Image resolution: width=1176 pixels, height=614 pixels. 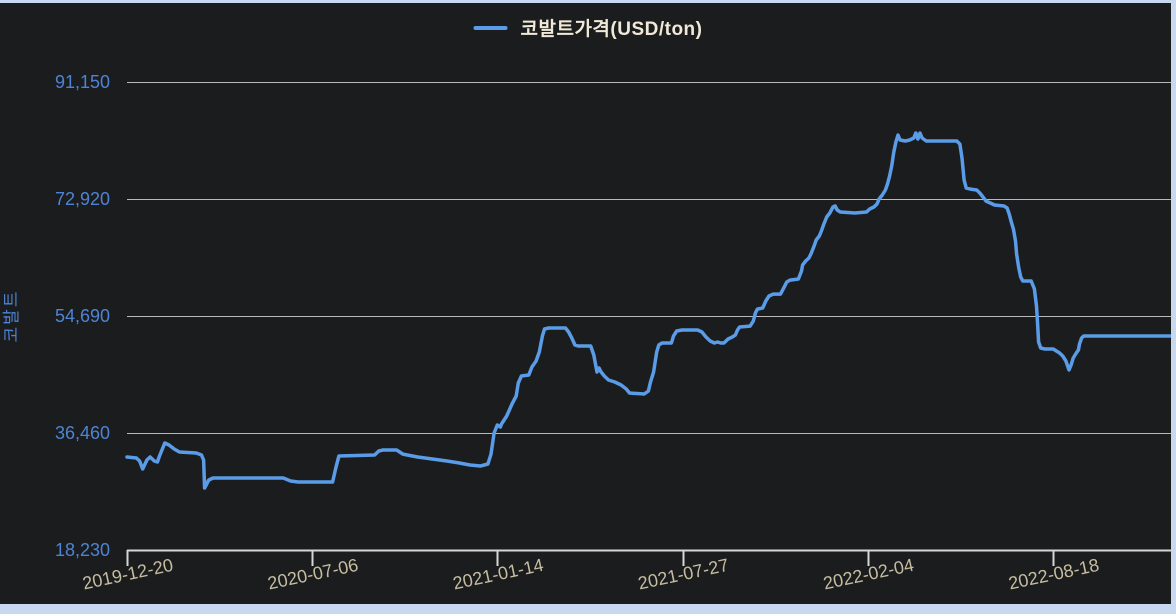 What do you see at coordinates (11, 316) in the screenshot?
I see `y-axis-title: 코발트` at bounding box center [11, 316].